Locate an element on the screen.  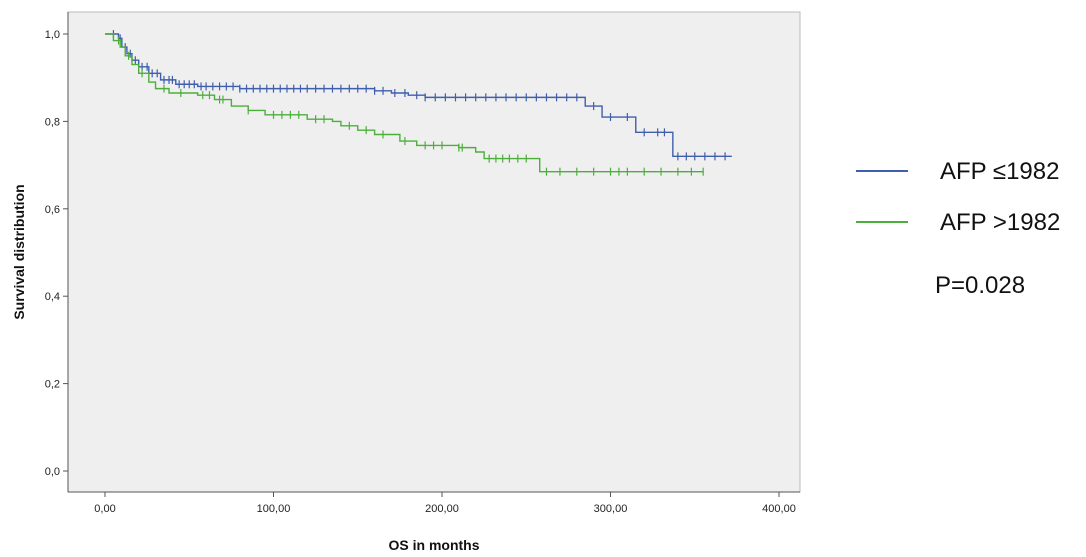
legend: AFP ≤1982 AFP >1982 P=0.028 is located at coordinates (958, 228).